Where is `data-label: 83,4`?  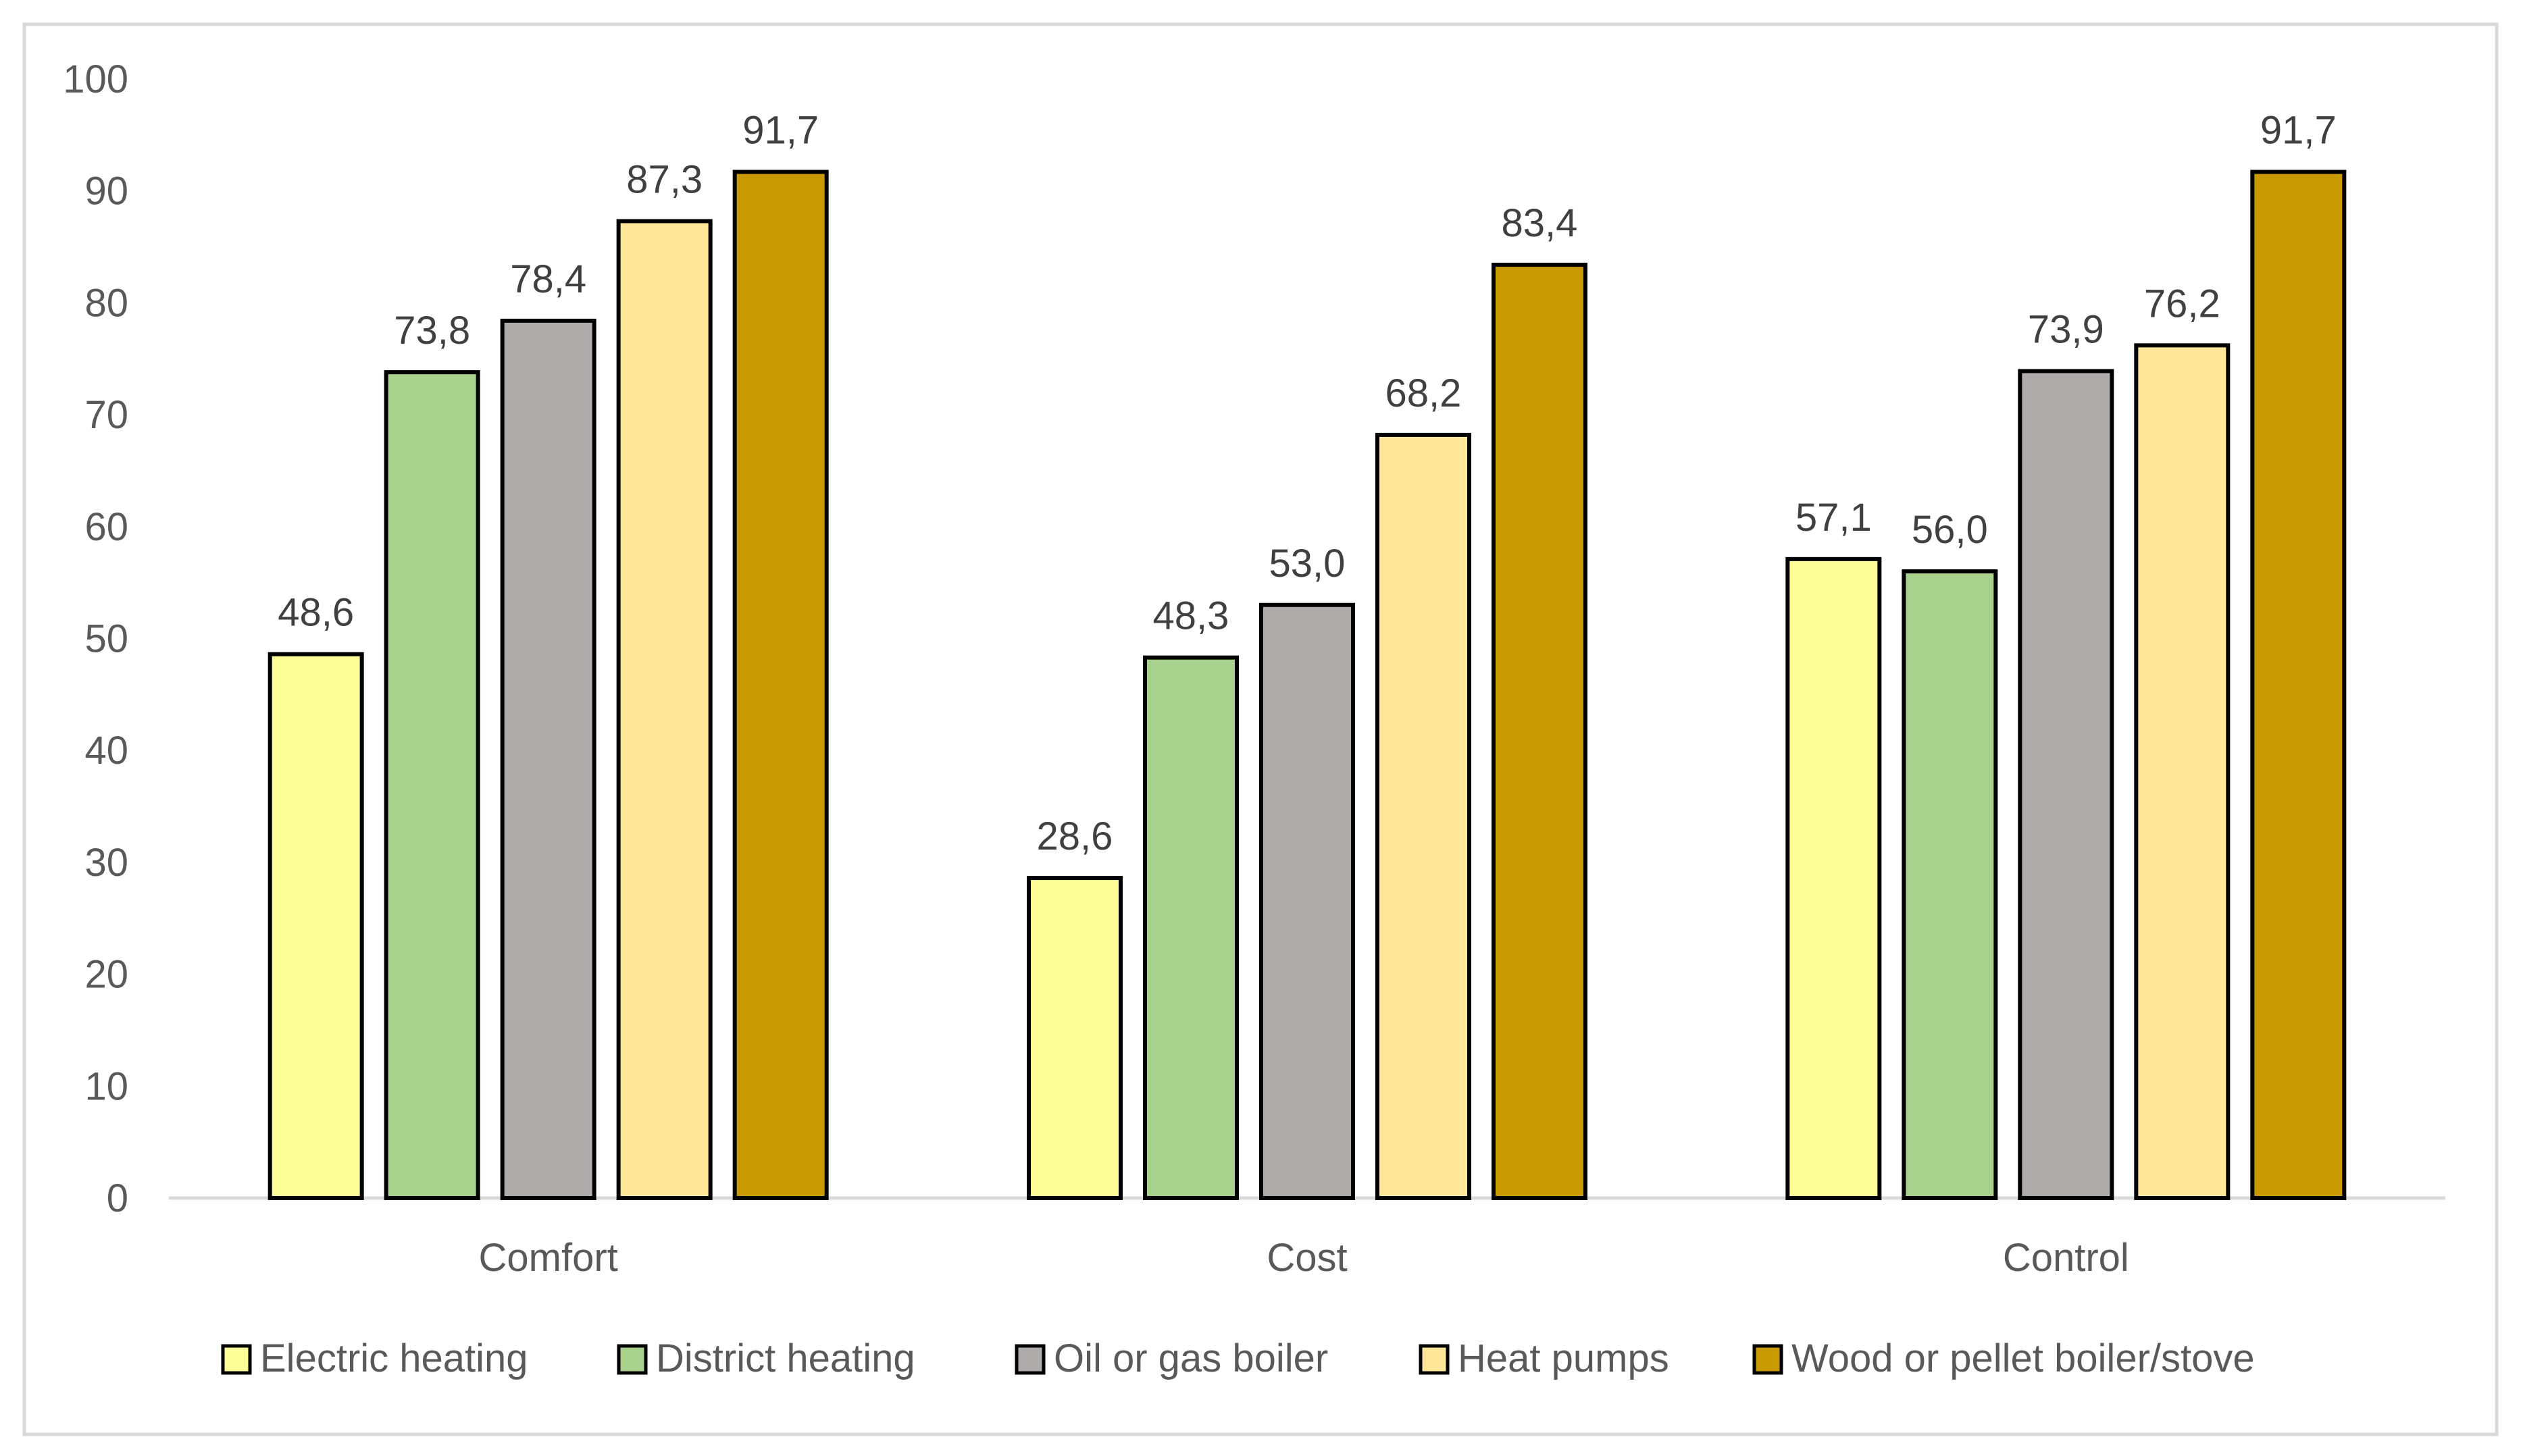 data-label: 83,4 is located at coordinates (1540, 223).